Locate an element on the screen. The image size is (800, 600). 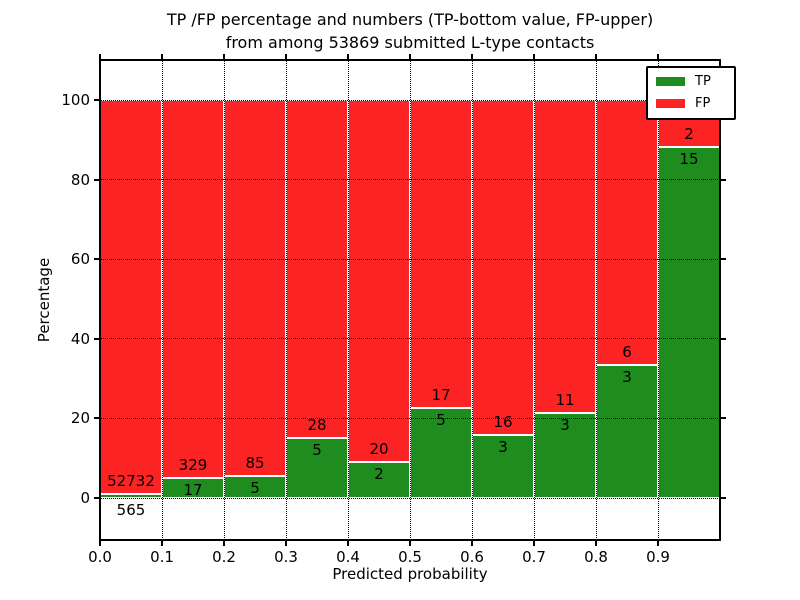
x-tick-label: 0.7 is located at coordinates (534, 557).